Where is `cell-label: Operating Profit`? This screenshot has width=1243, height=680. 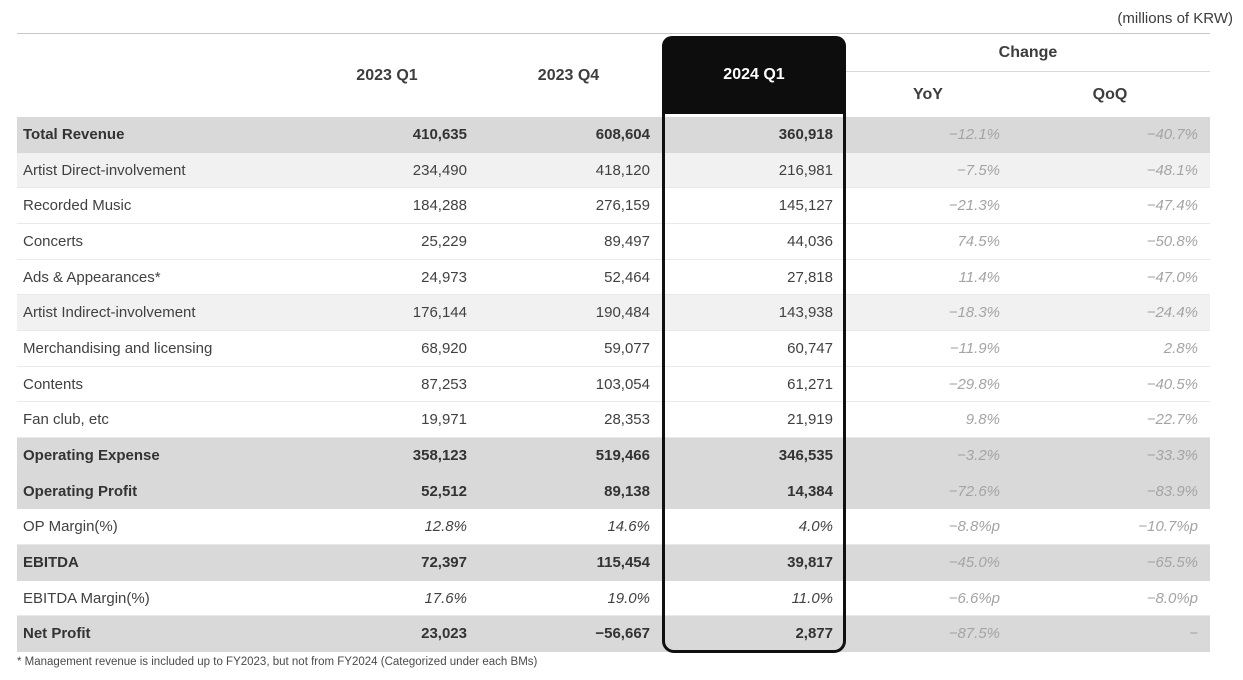
cell-label: Operating Profit is located at coordinates (80, 491).